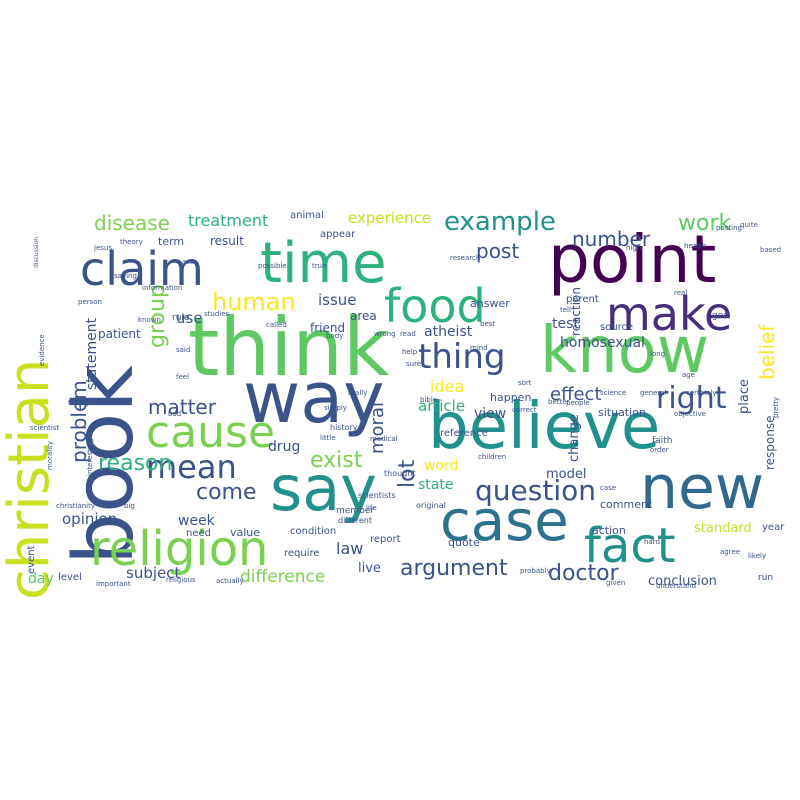 The height and width of the screenshot is (800, 800). I want to click on word-treatment: treatment, so click(228, 220).